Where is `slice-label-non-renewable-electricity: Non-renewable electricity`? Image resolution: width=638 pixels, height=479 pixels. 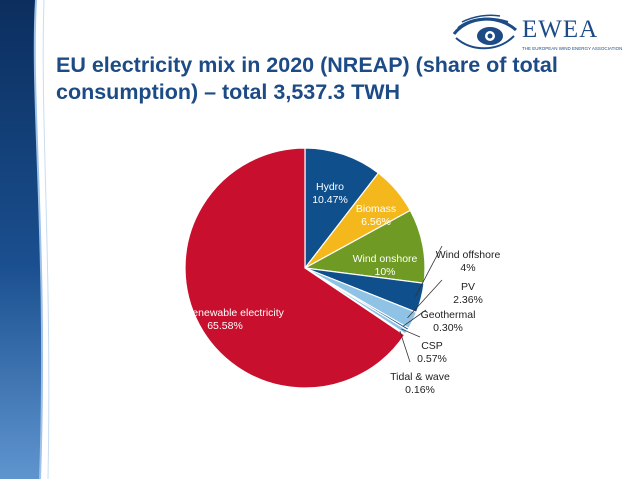 slice-label-non-renewable-electricity: Non-renewable electricity is located at coordinates (225, 313).